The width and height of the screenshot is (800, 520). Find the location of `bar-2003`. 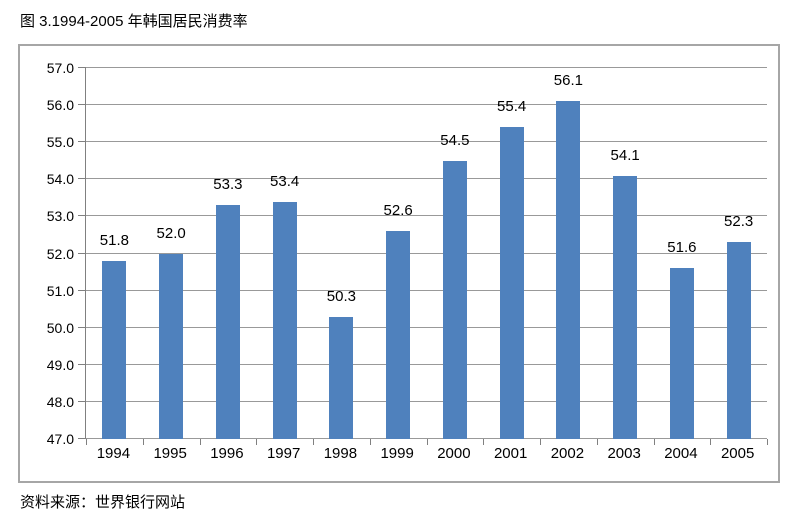

bar-2003 is located at coordinates (625, 307).